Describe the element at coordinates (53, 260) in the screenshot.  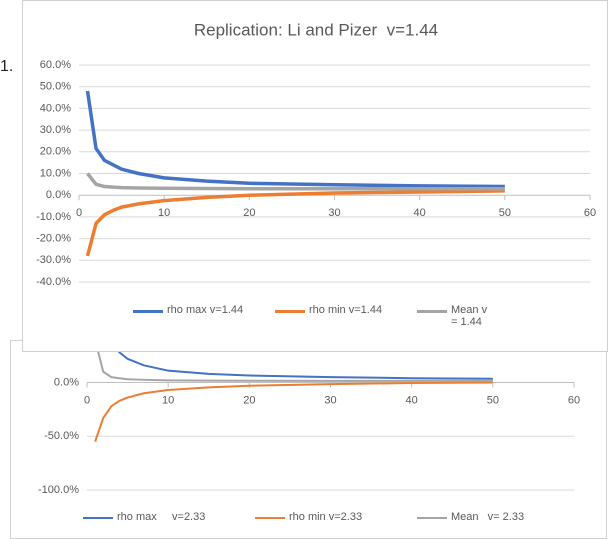
I see `y-tick-label: -30.0%` at that location.